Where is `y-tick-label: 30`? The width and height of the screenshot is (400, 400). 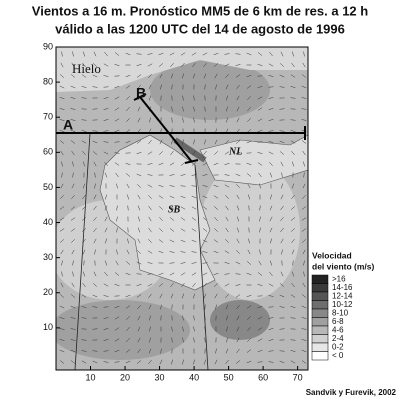
y-tick-label: 30 is located at coordinates (48, 257).